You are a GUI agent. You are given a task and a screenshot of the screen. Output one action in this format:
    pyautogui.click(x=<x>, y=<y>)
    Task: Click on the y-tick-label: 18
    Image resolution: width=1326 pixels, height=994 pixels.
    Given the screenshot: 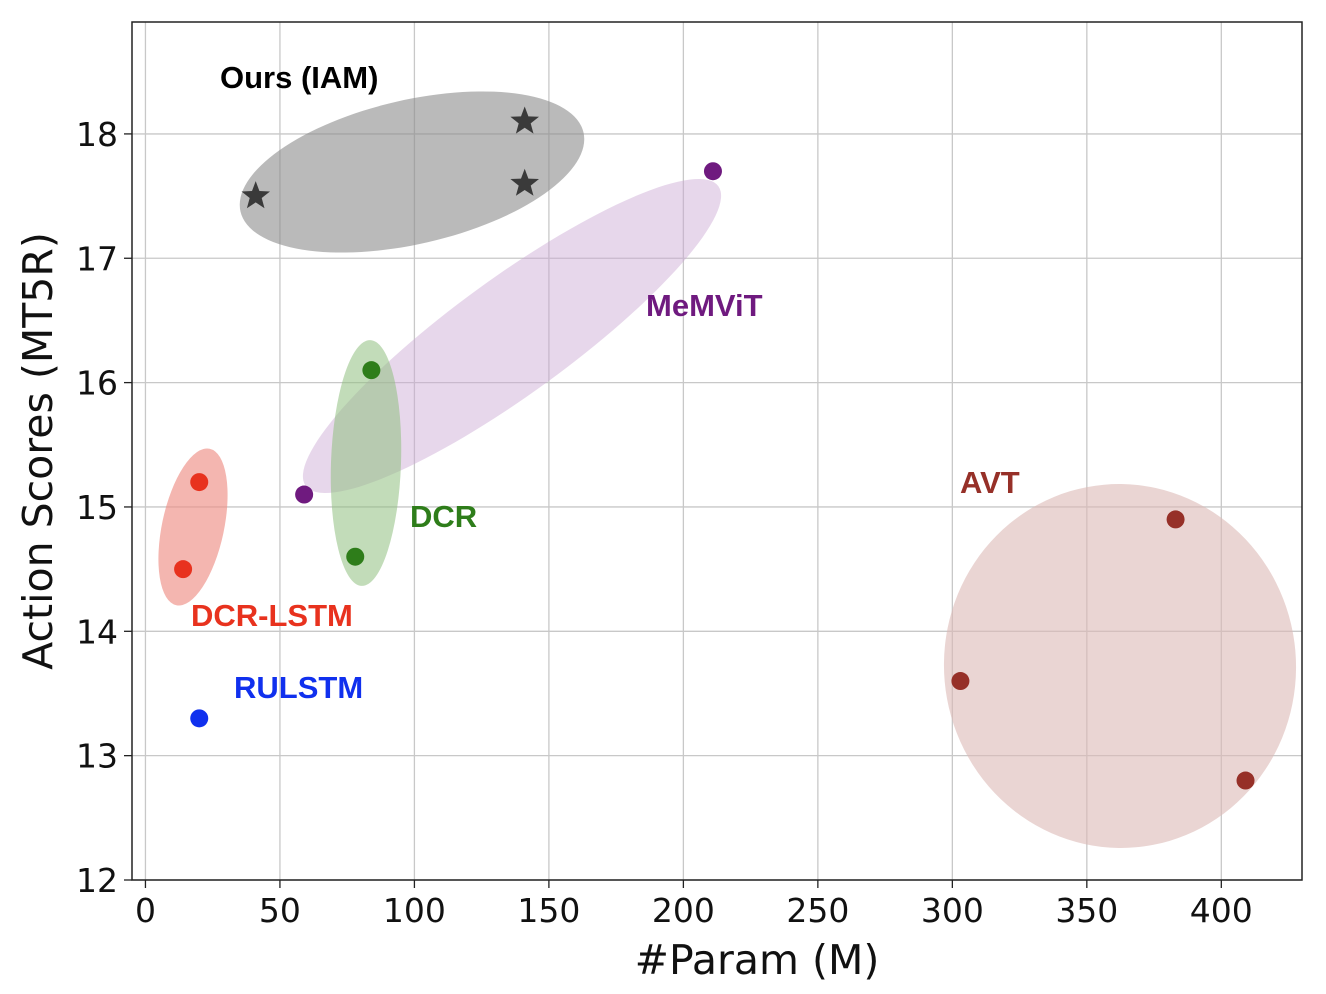 What is the action you would take?
    pyautogui.click(x=97, y=134)
    